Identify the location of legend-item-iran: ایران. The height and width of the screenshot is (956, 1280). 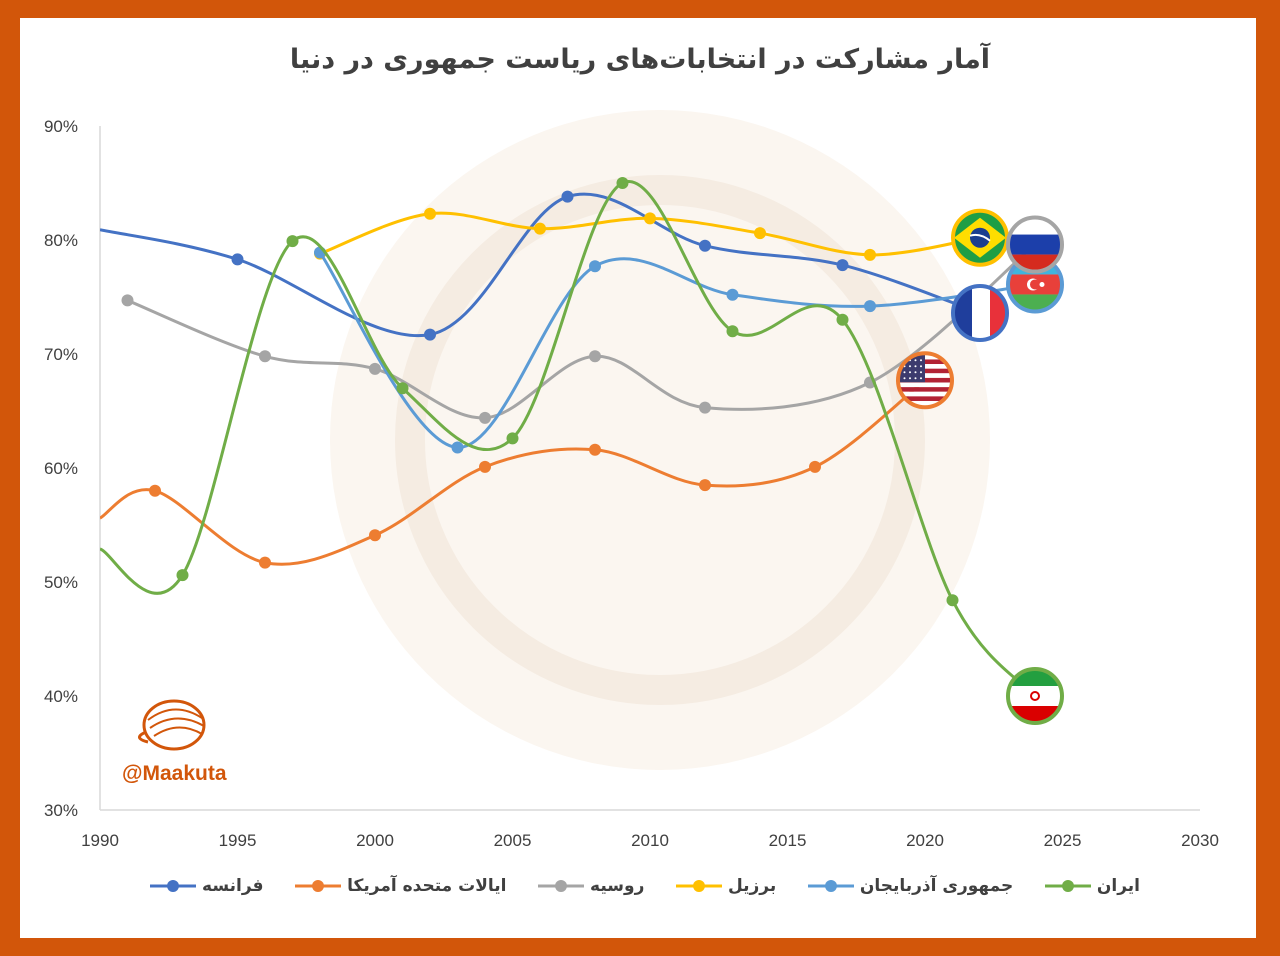
(1092, 886).